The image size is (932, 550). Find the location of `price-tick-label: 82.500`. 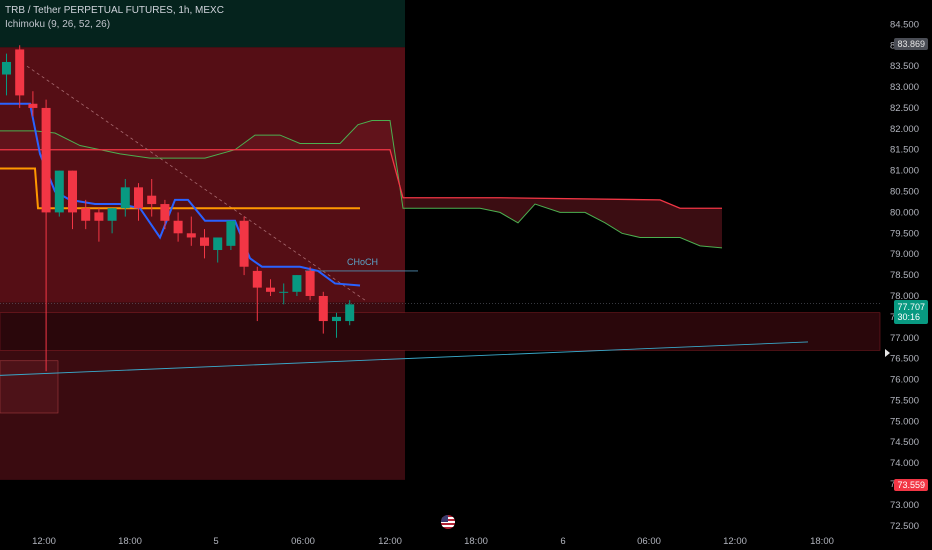

price-tick-label: 82.500 is located at coordinates (904, 108).